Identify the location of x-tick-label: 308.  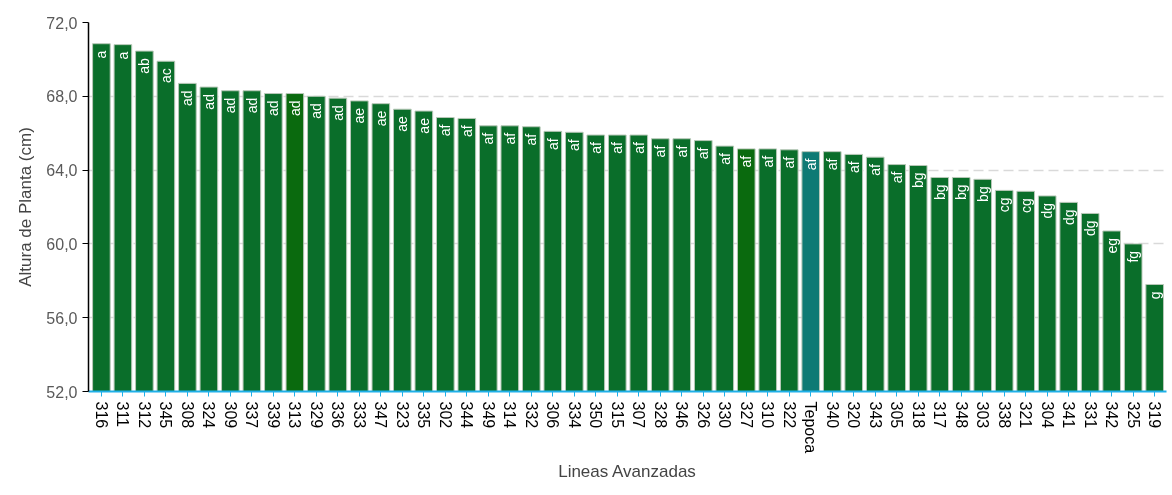
(187, 415).